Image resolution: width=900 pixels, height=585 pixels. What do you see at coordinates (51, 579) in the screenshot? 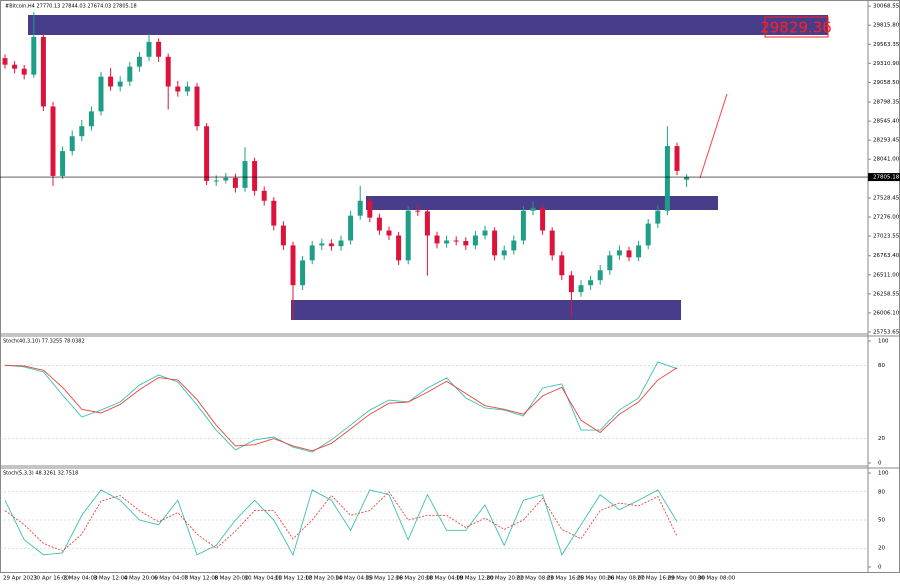
I see `x-tick-label: 30 Apr 16:00` at bounding box center [51, 579].